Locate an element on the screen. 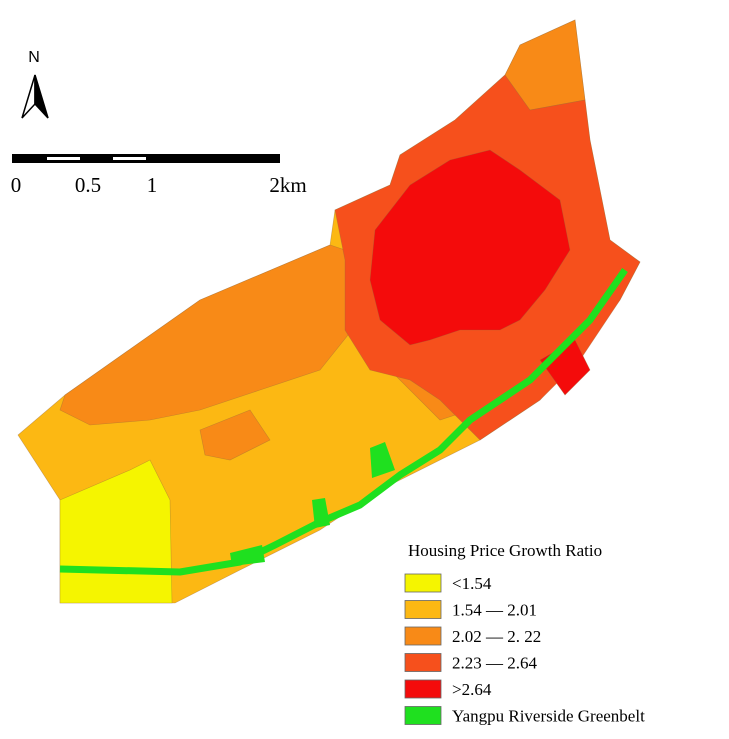 Image resolution: width=729 pixels, height=739 pixels. scale-label: 0 is located at coordinates (16, 185).